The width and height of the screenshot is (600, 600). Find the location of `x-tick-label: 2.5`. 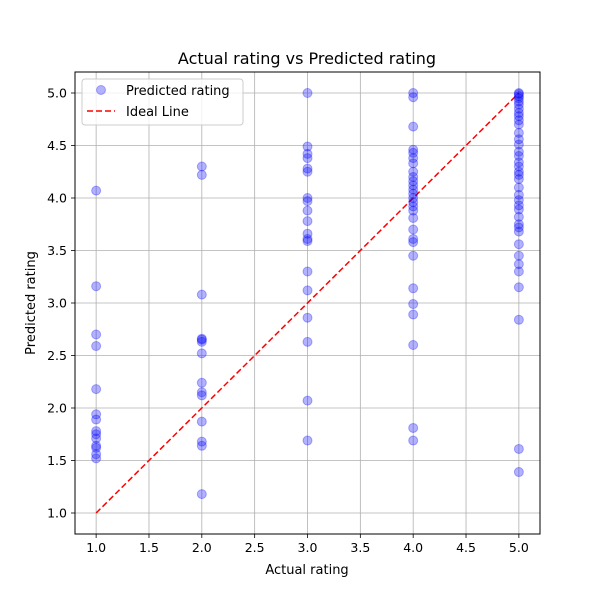

x-tick-label: 2.5 is located at coordinates (255, 547).